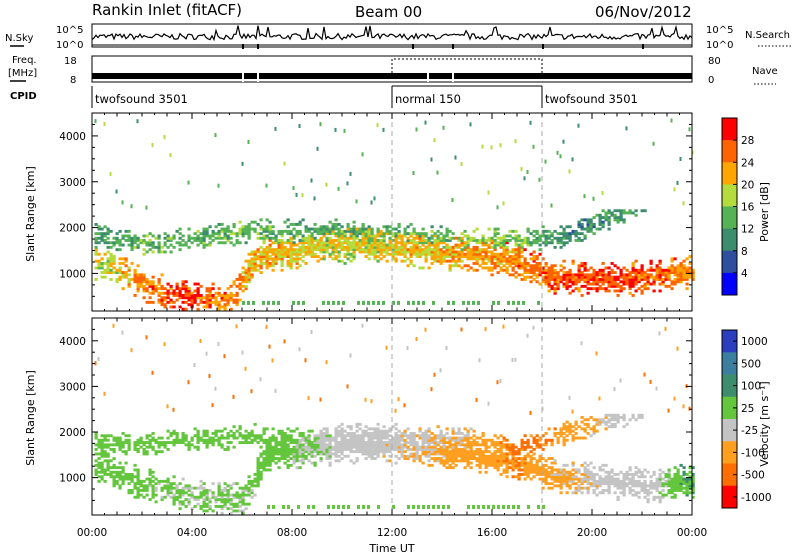  I want to click on nave-dotted-line, so click(467, 66).